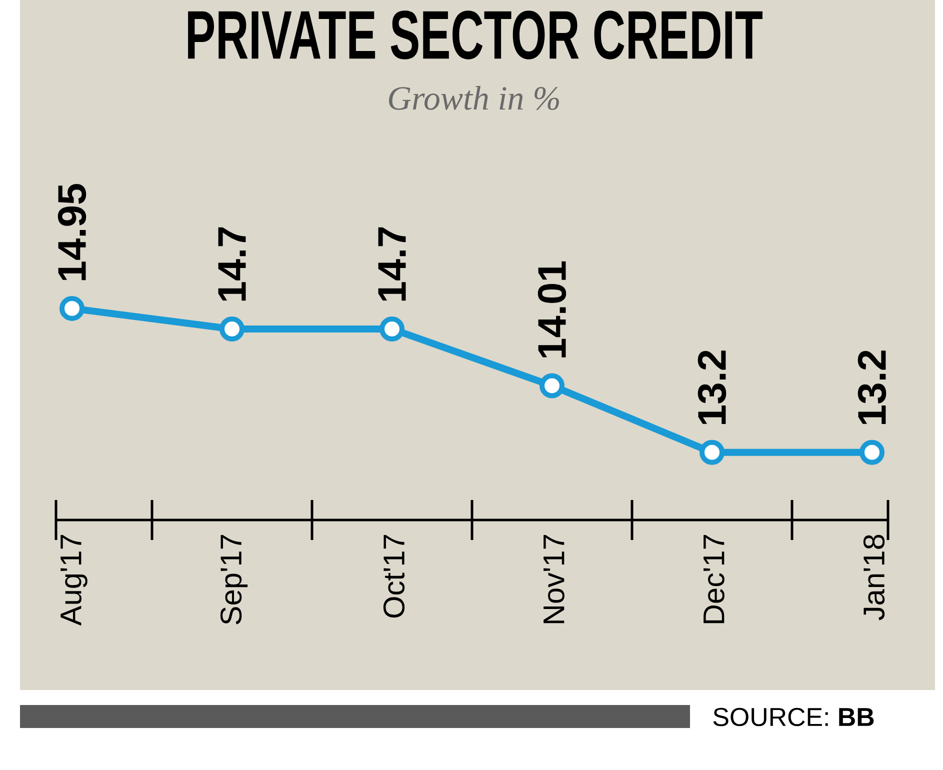  I want to click on x-tick-label: Sep'17, so click(234, 579).